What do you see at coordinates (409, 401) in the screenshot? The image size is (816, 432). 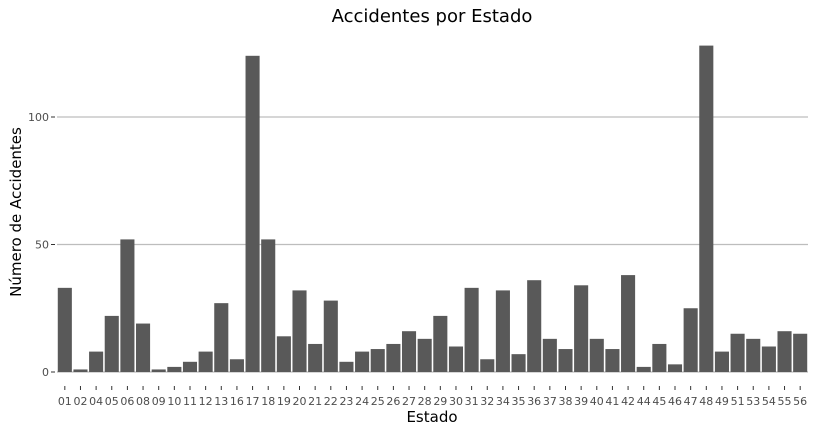 I see `x-tick-label-27: 27` at bounding box center [409, 401].